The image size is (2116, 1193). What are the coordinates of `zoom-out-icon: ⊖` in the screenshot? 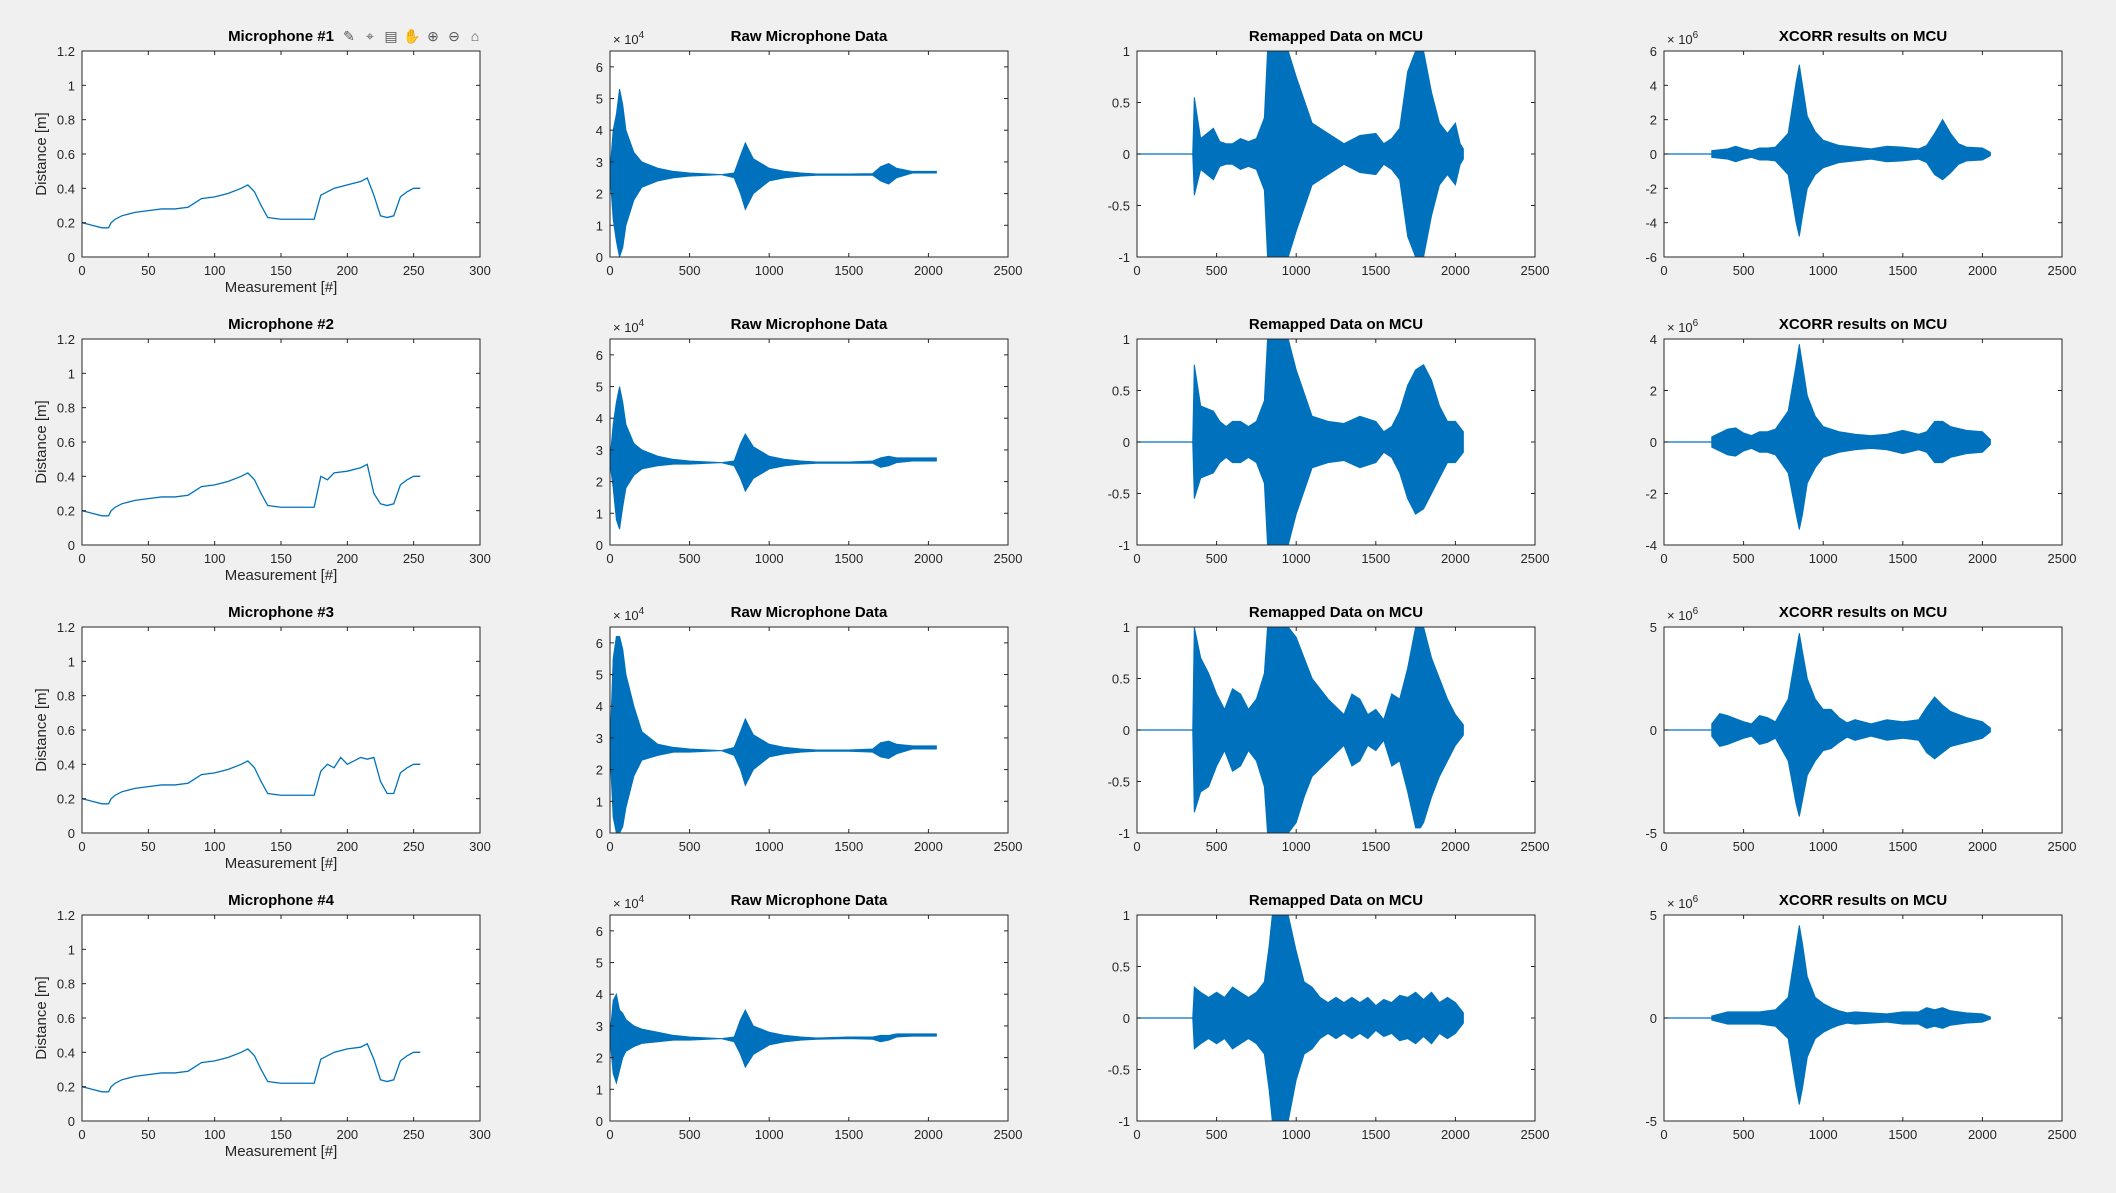 It's located at (454, 36).